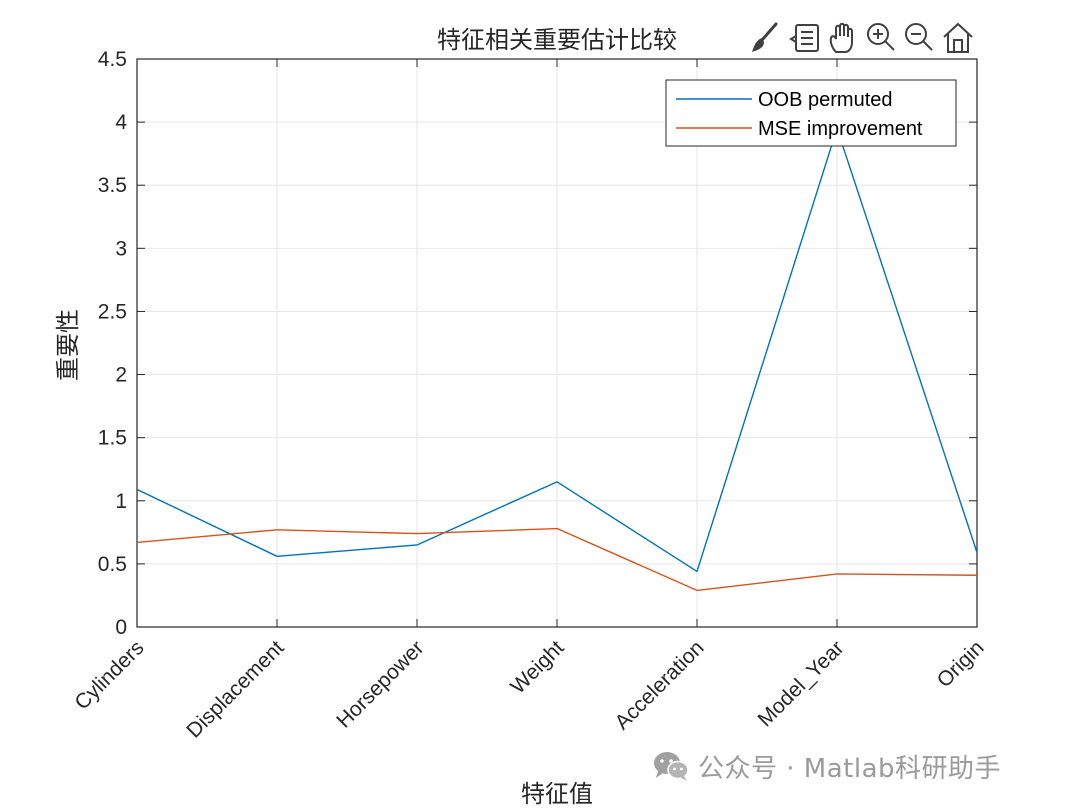 This screenshot has width=1080, height=809. Describe the element at coordinates (112, 438) in the screenshot. I see `y-tick-label: 1.5` at that location.